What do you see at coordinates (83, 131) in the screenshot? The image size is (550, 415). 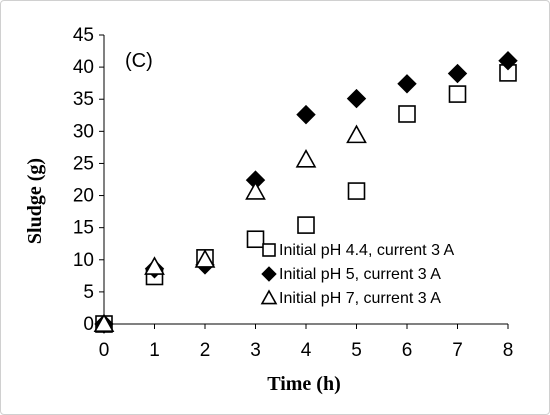 I see `y-tick-label: 30` at bounding box center [83, 131].